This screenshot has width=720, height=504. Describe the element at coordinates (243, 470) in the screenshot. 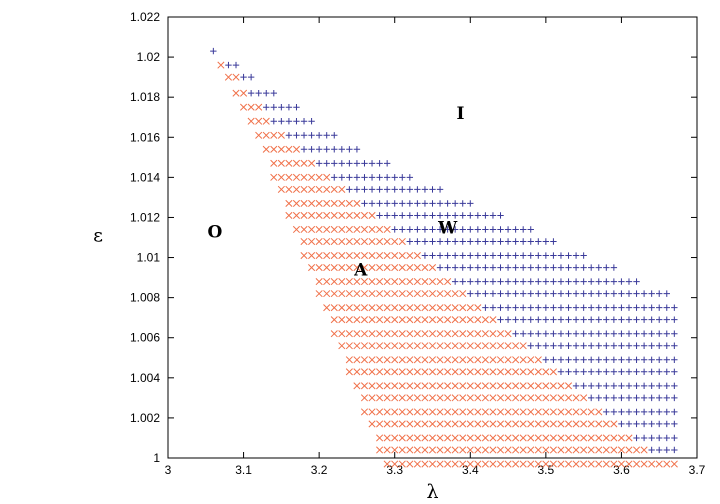

I see `x-tick-label: 3.1` at that location.